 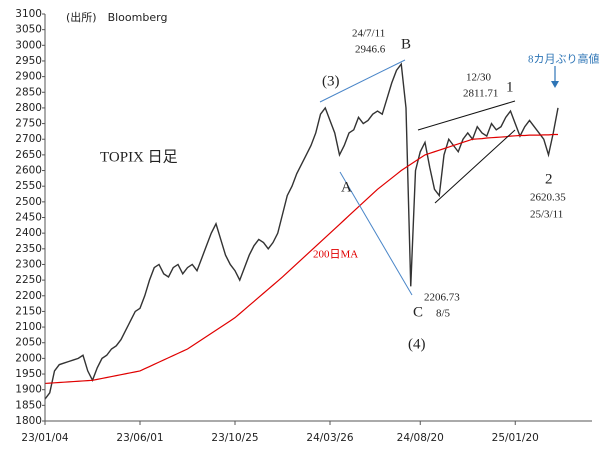 What do you see at coordinates (548, 198) in the screenshot?
I see `annotation: 2620.35` at bounding box center [548, 198].